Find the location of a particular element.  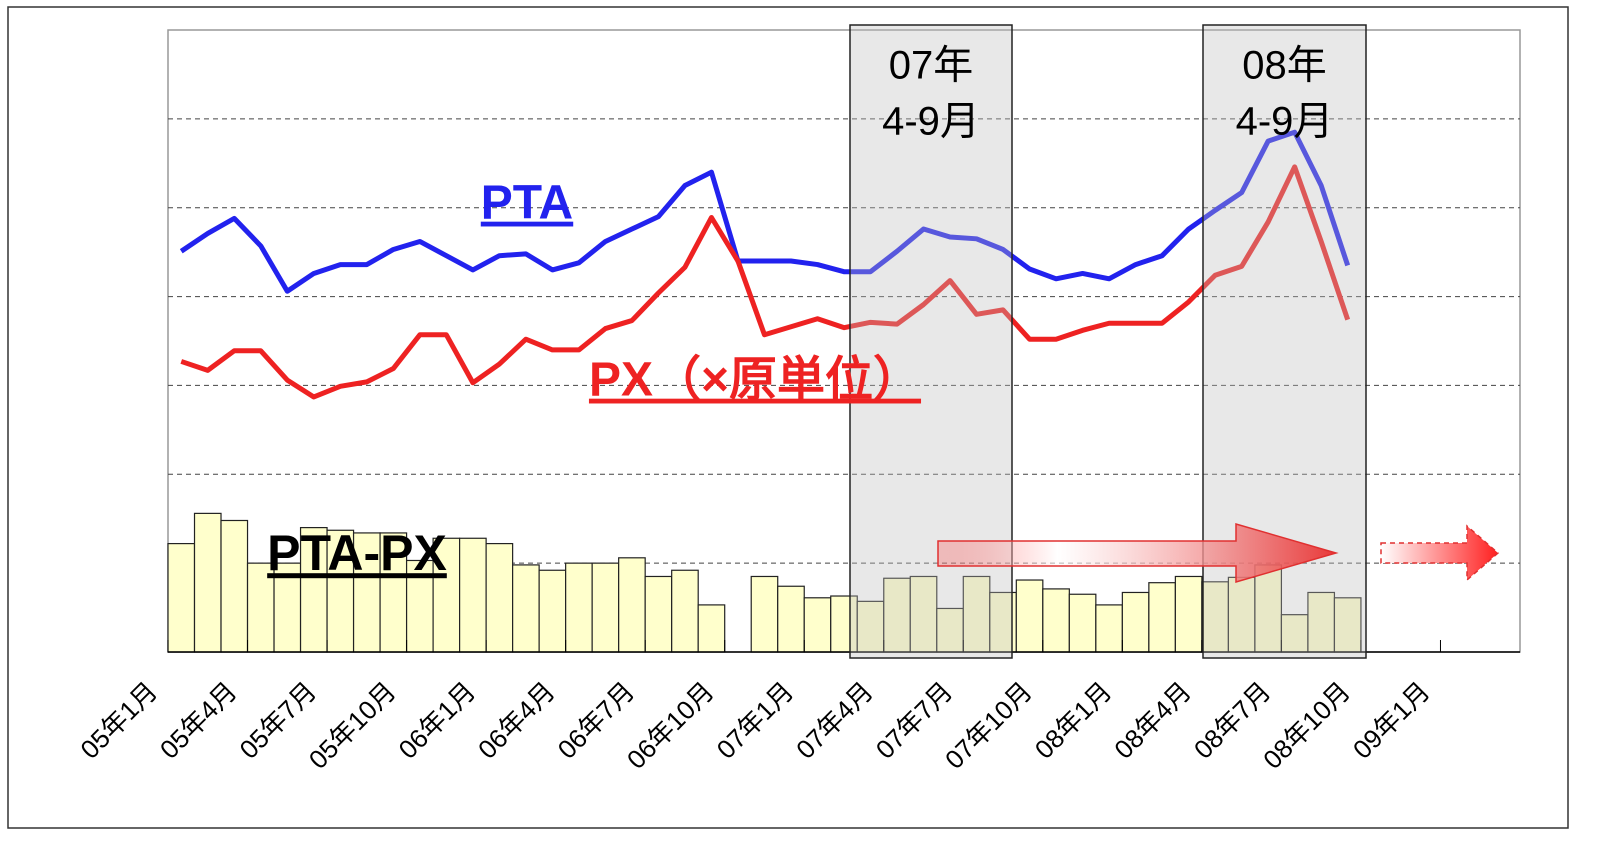

line is located at coordinates (765, 211).